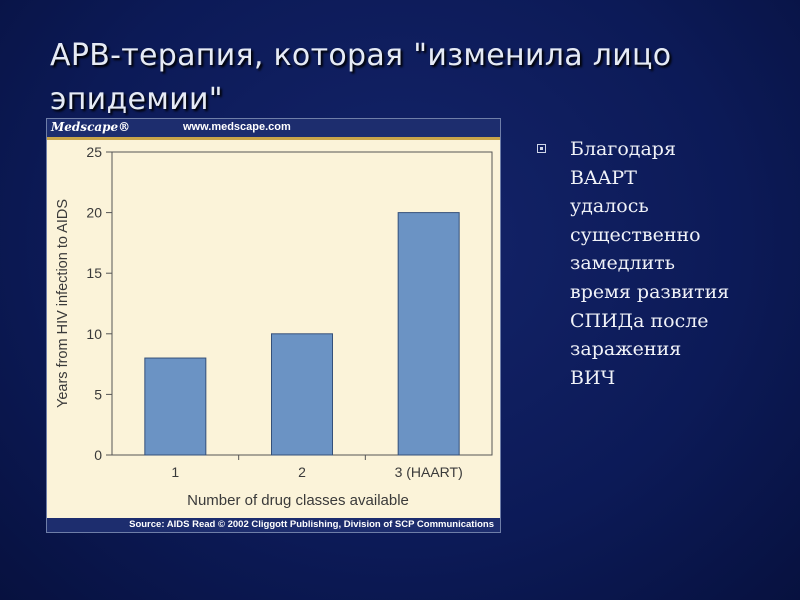  What do you see at coordinates (94, 152) in the screenshot?
I see `y-tick-label: 25` at bounding box center [94, 152].